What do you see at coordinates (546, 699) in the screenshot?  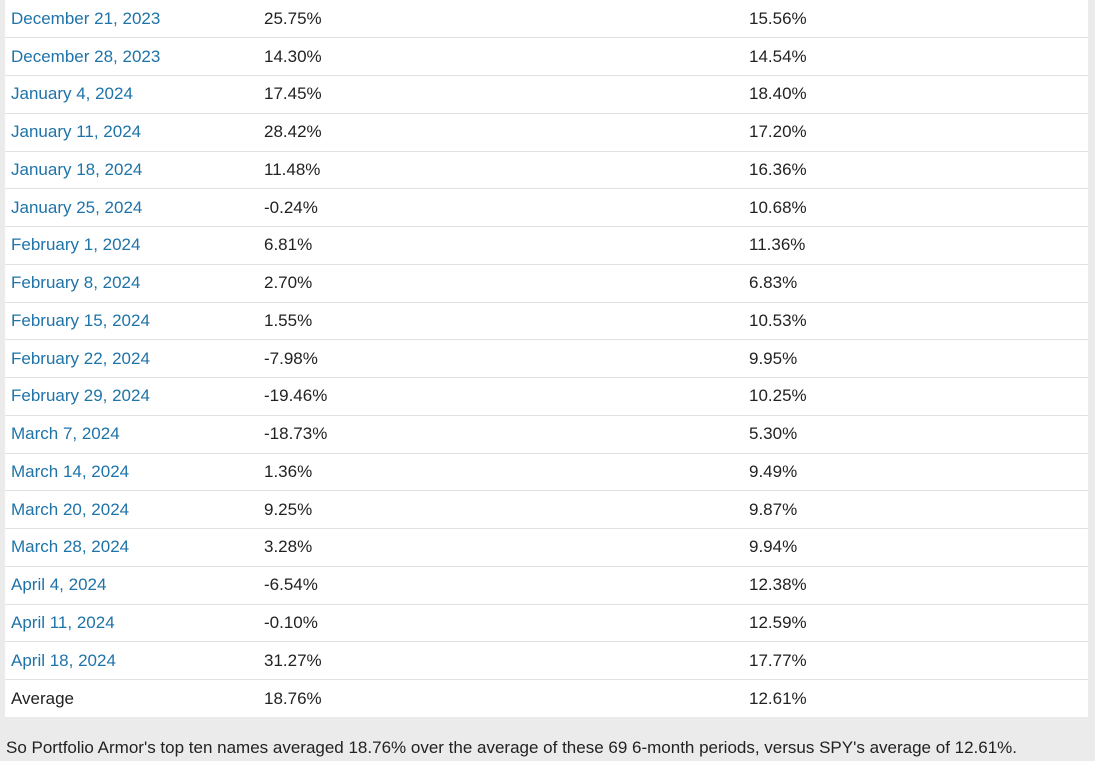 I see `average-row: Average 18.76% 12.61%` at bounding box center [546, 699].